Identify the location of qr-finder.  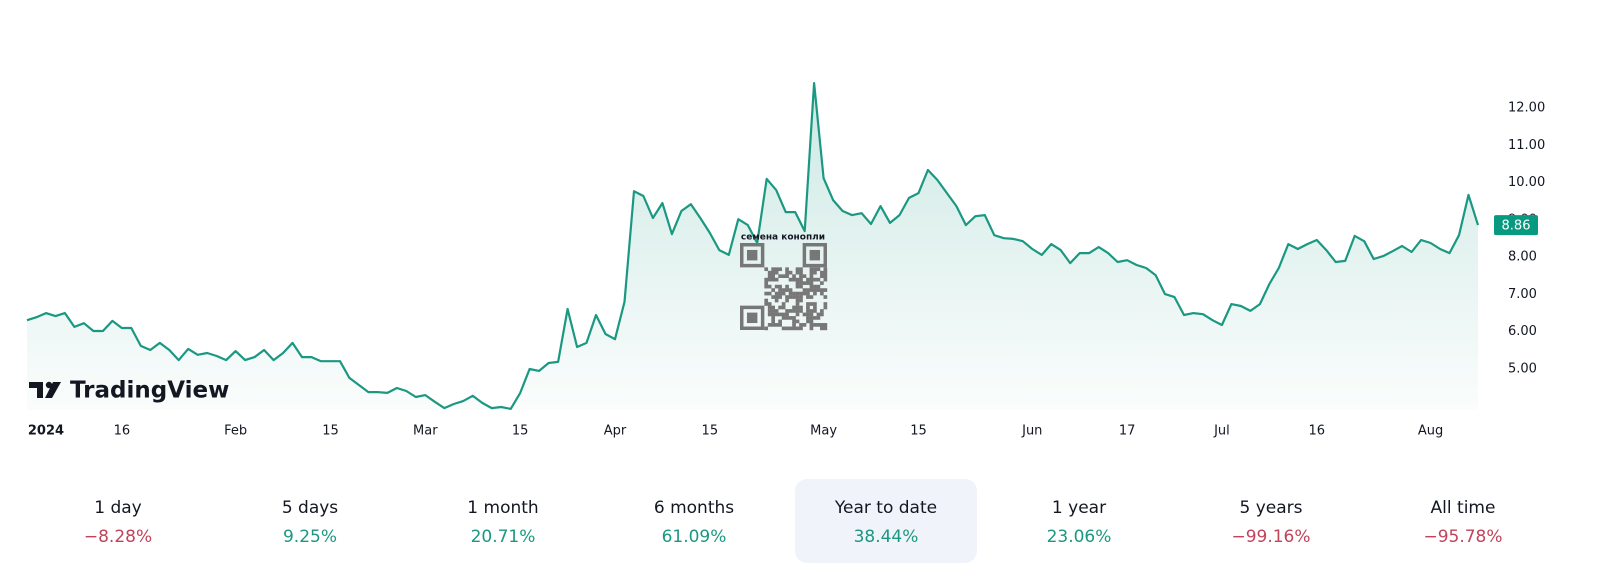
(752, 255).